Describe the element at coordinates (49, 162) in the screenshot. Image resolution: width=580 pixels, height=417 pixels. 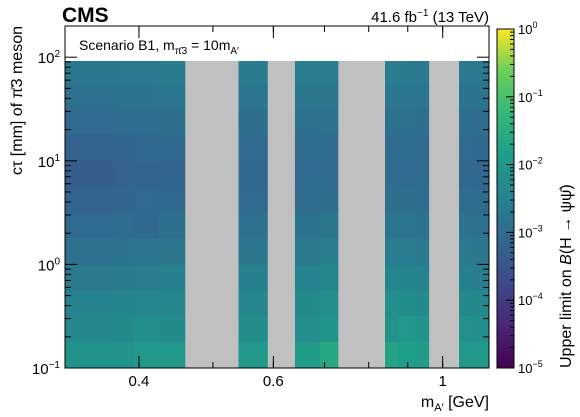
I see `y-tick-label: 10¹` at that location.